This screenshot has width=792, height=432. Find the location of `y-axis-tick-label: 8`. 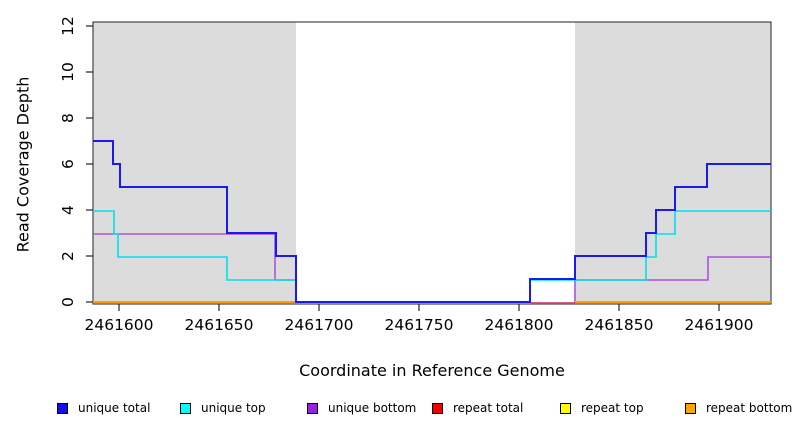

y-axis-tick-label: 8 is located at coordinates (68, 118).